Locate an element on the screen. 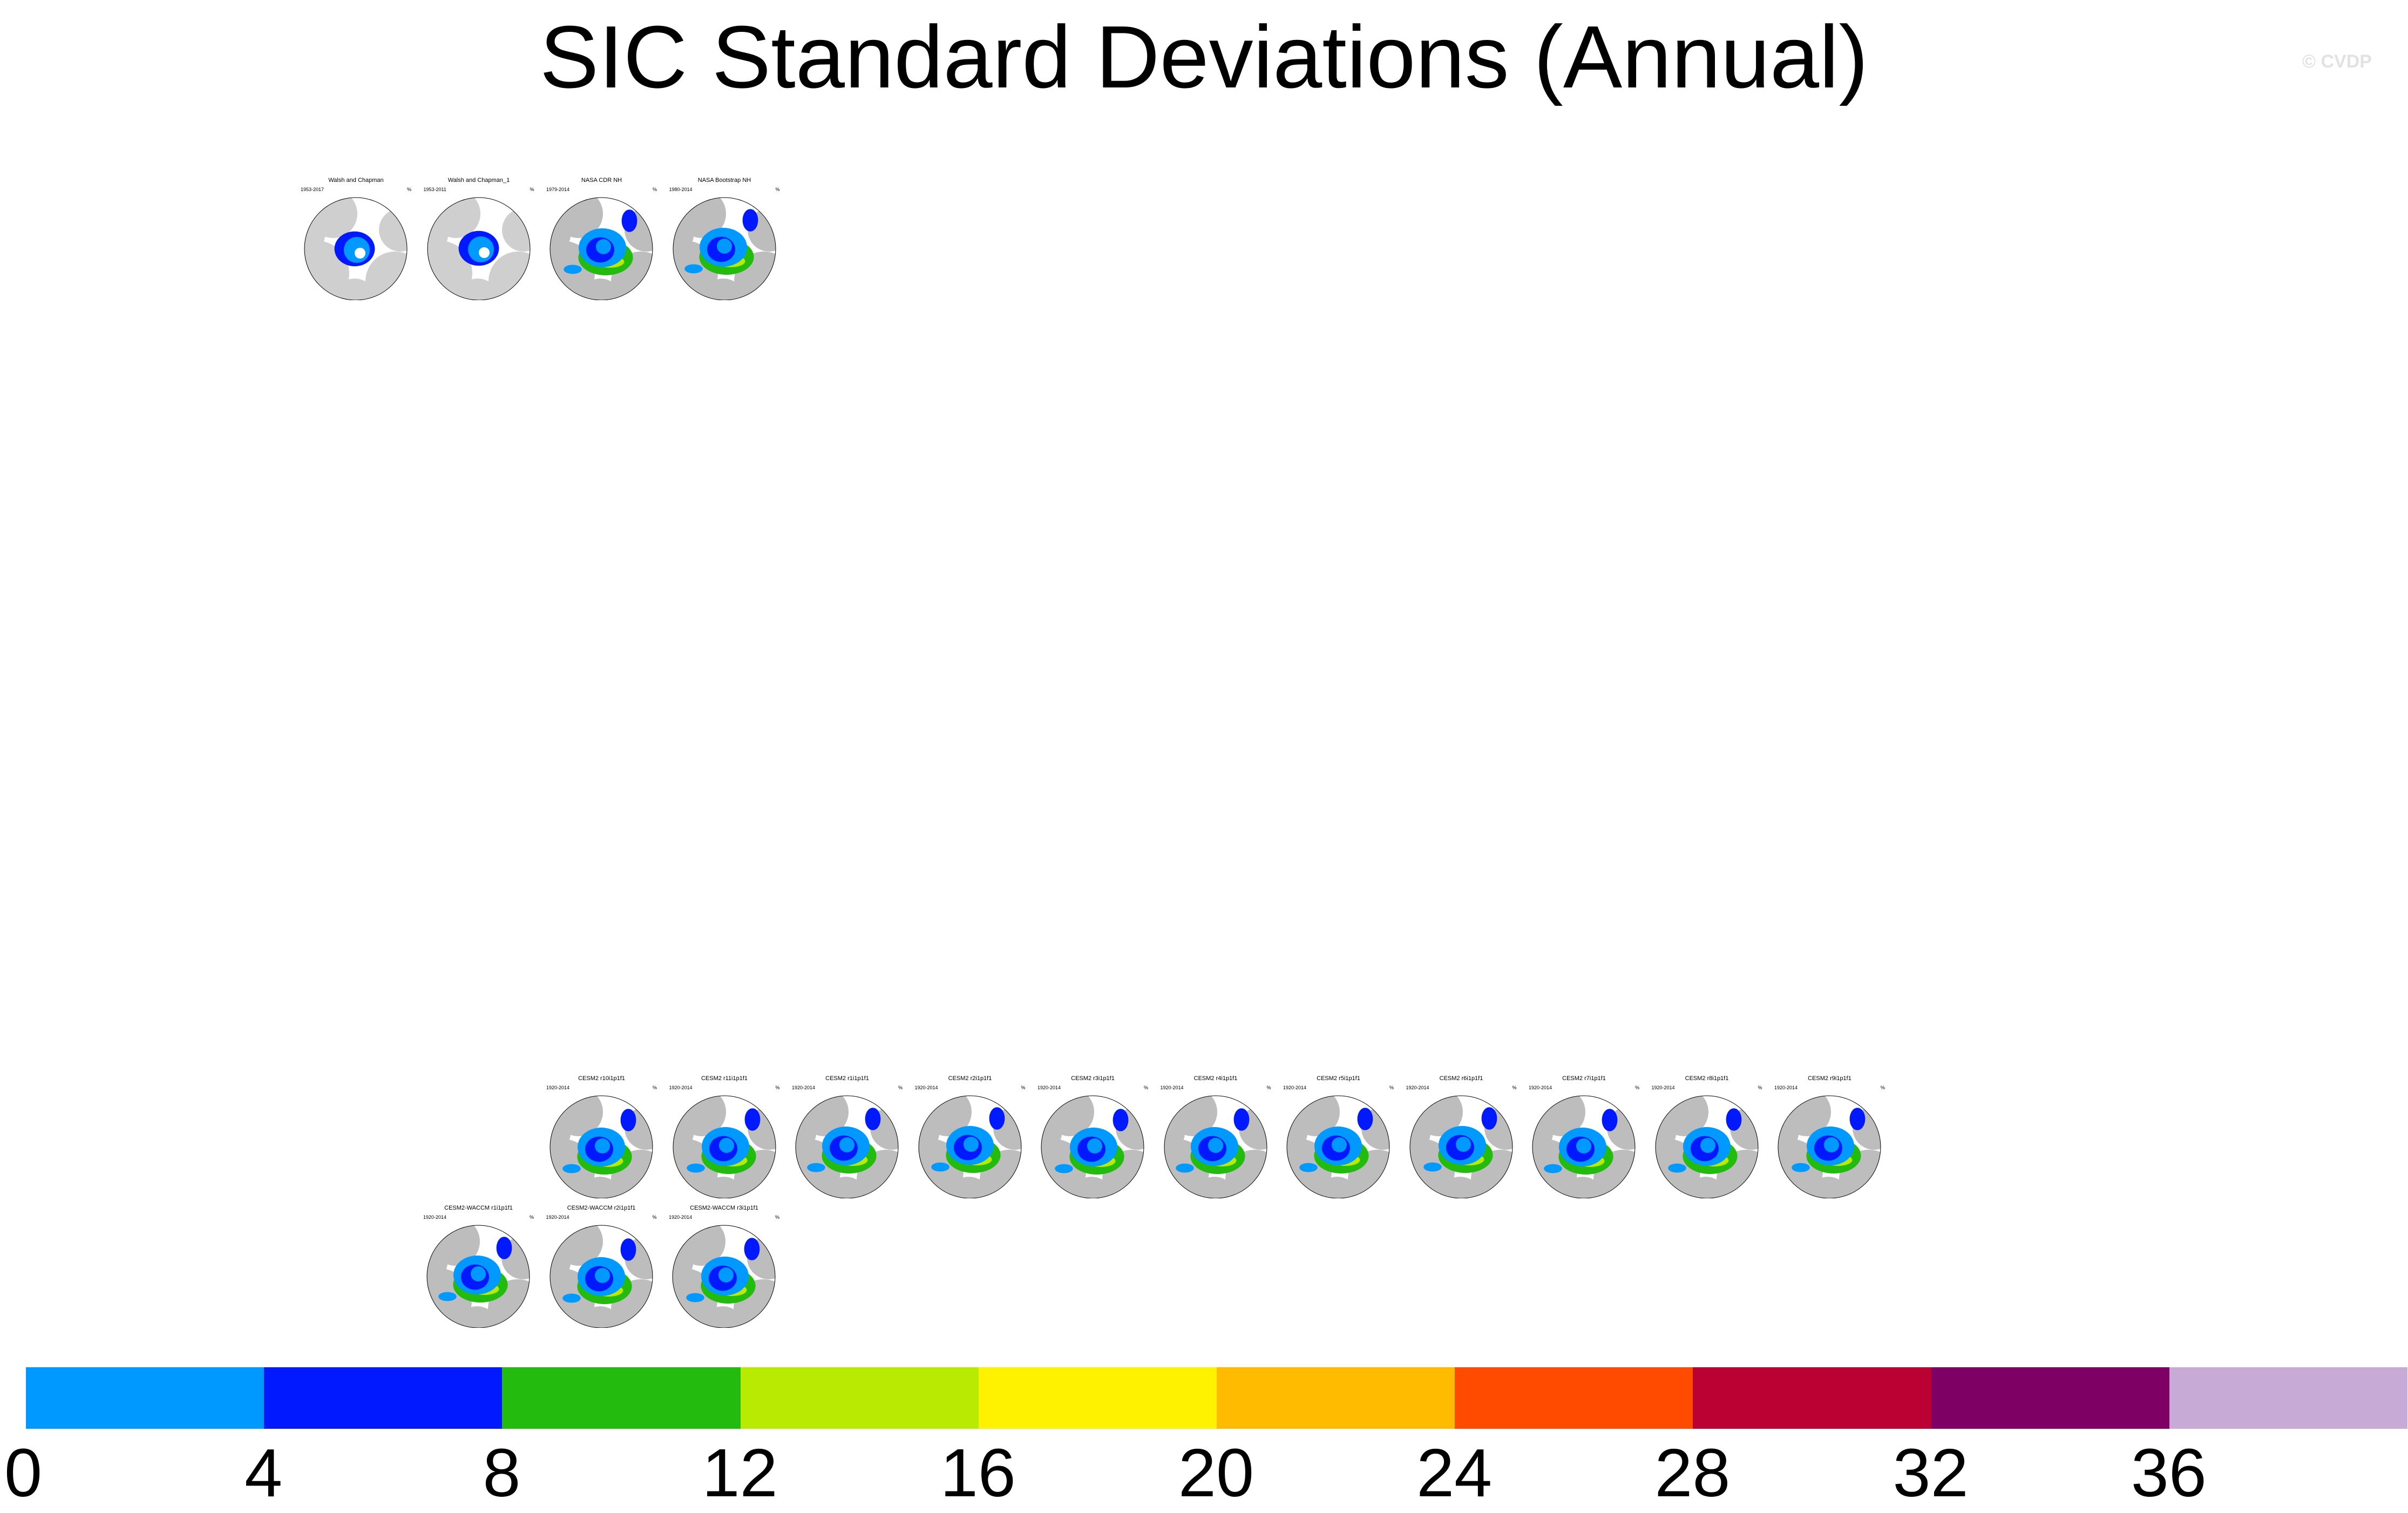 The image size is (2408, 1513). sic-map-panel: CESM2 r3i1p1f1 1920-2014% is located at coordinates (1092, 1137).